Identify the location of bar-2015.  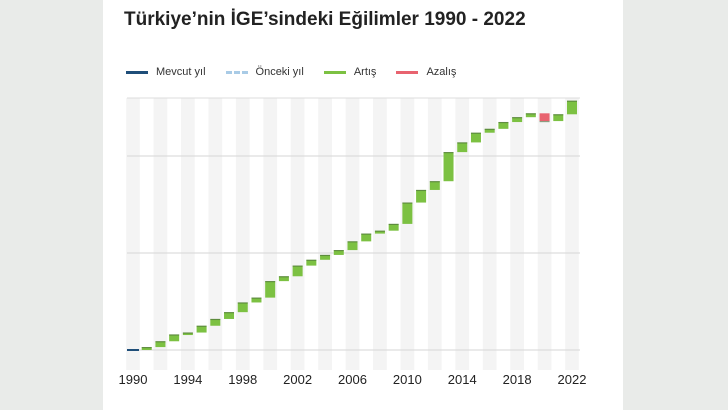
(475, 137).